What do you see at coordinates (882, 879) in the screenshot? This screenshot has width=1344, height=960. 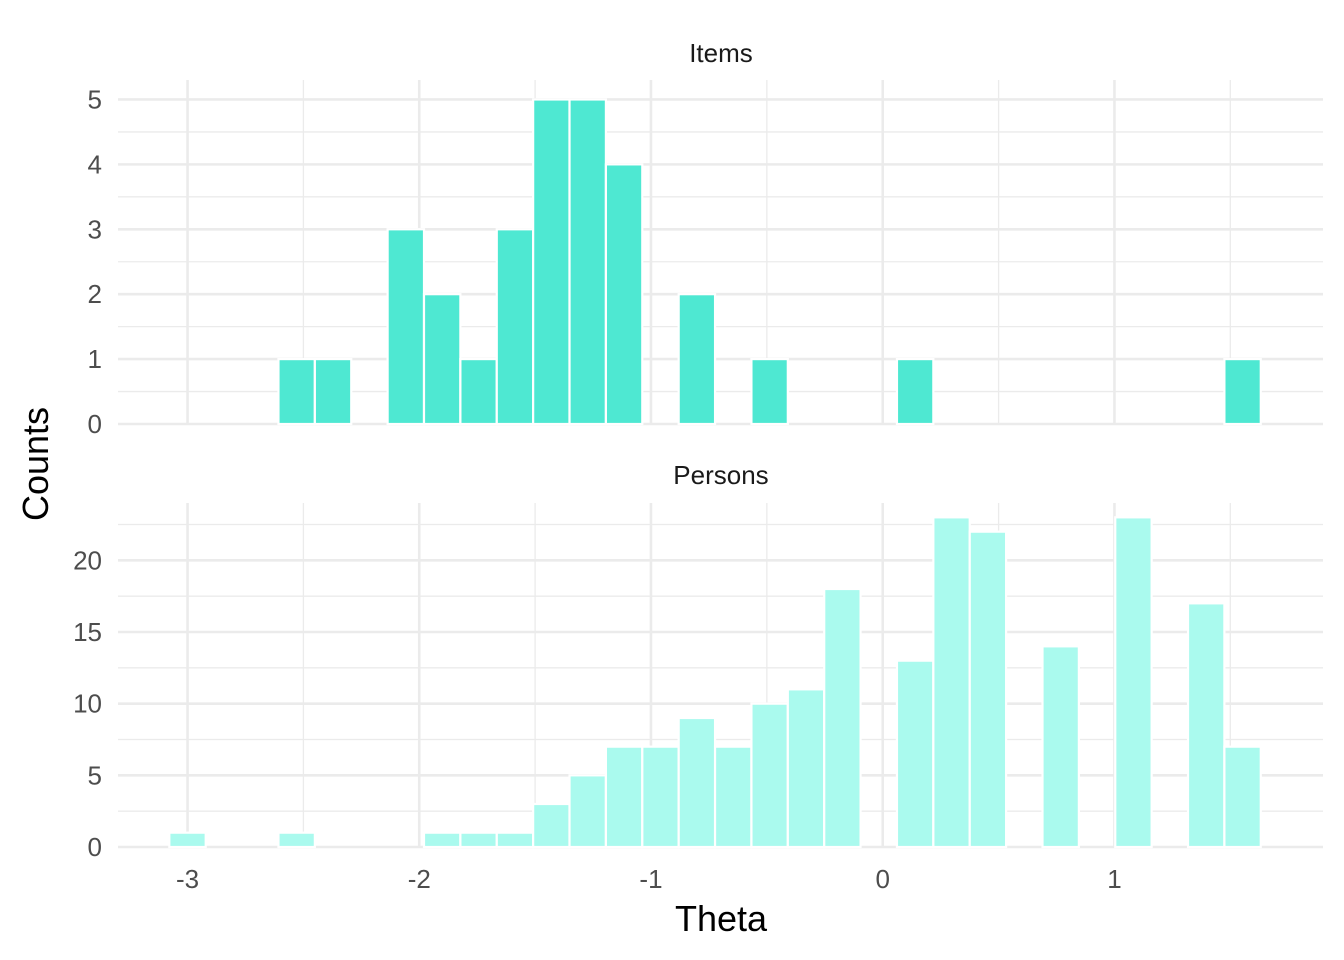 I see `x-tick-label: 0` at bounding box center [882, 879].